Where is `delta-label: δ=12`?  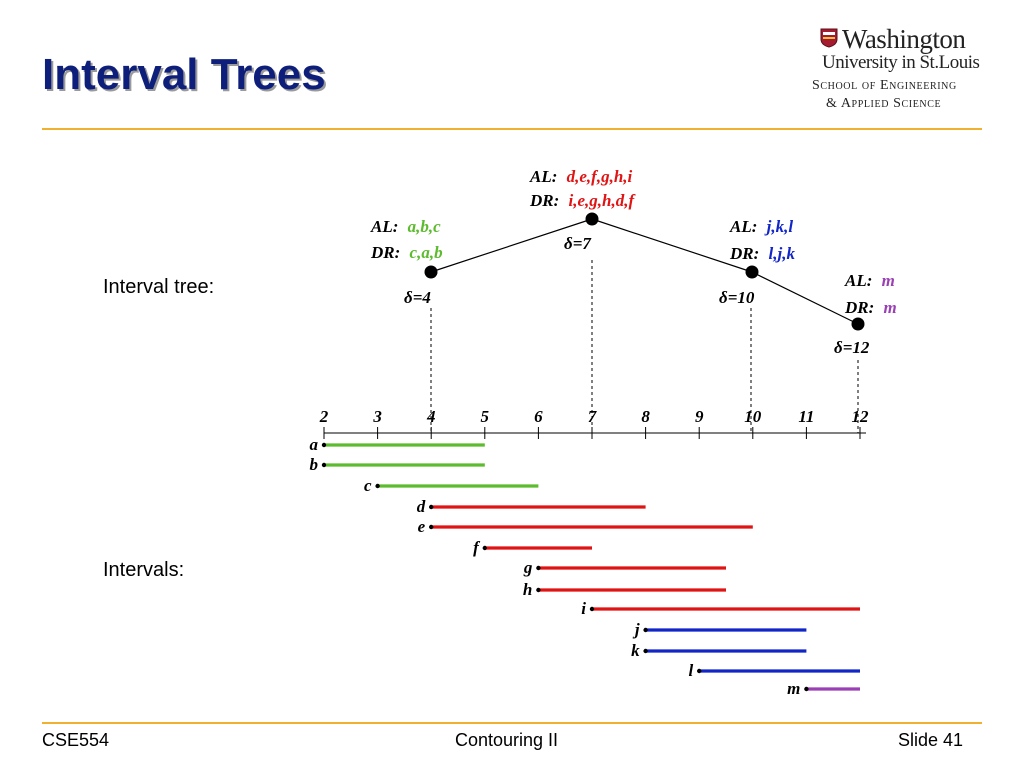 delta-label: δ=12 is located at coordinates (852, 347).